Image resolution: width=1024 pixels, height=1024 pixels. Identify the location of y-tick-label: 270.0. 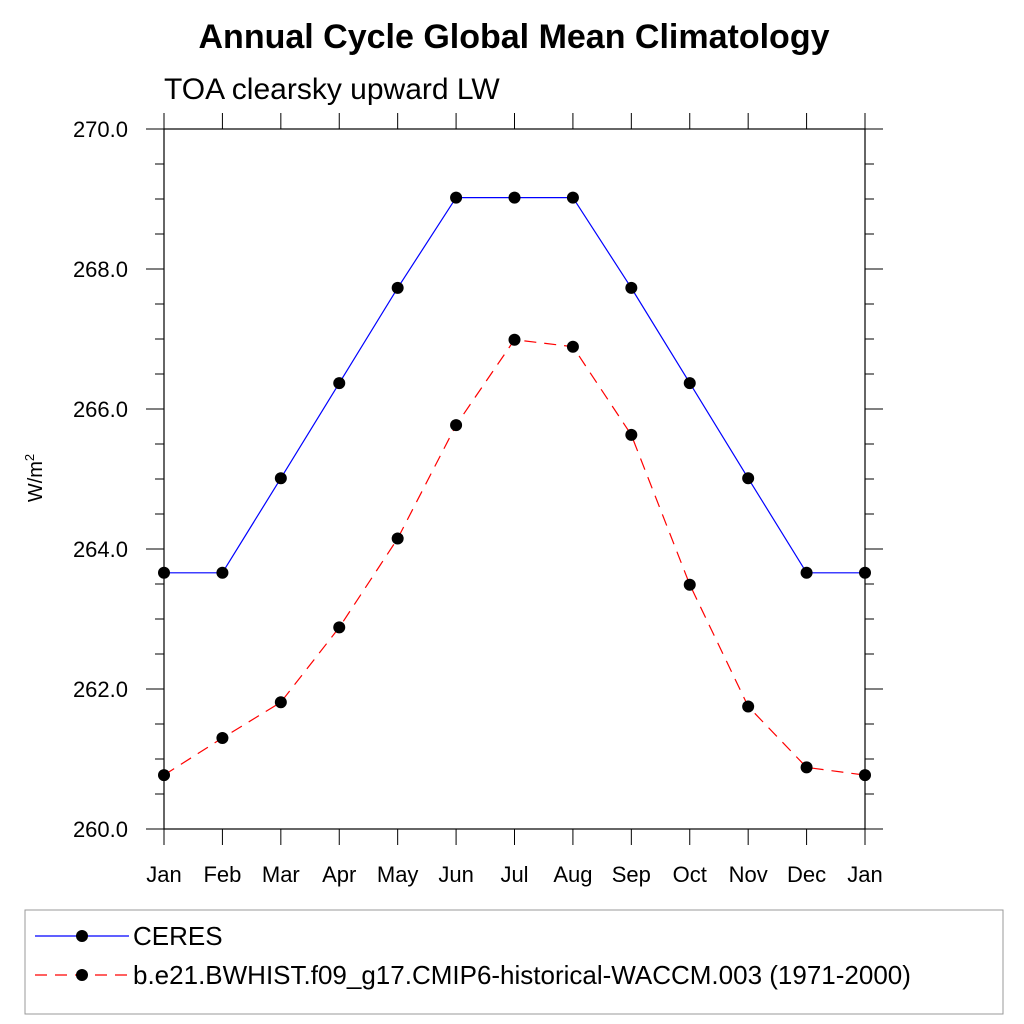
(100, 129).